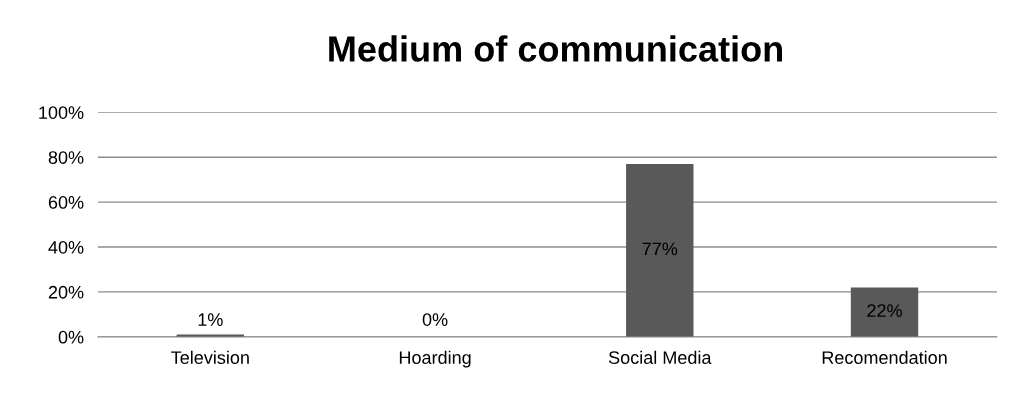 Image resolution: width=1010 pixels, height=401 pixels. I want to click on data-label: 77%, so click(660, 249).